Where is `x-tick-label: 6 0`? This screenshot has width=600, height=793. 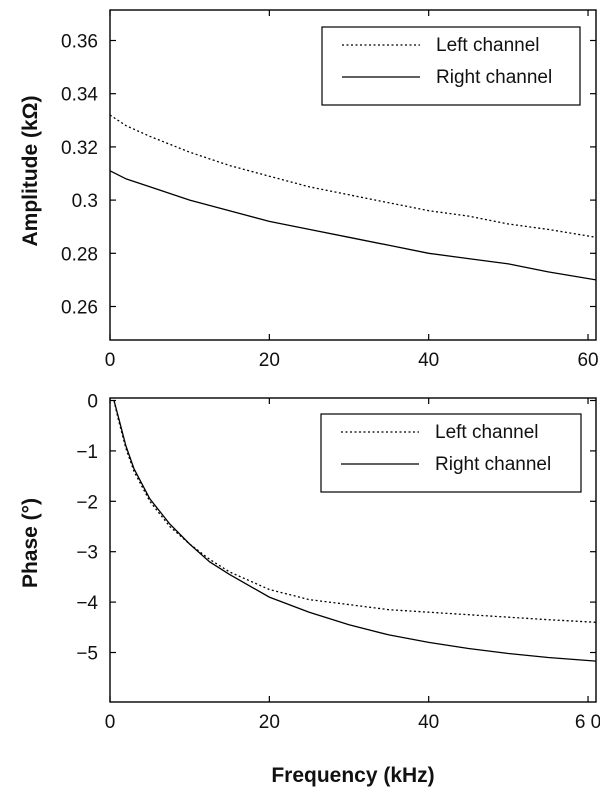
x-tick-label: 6 0 is located at coordinates (587, 722).